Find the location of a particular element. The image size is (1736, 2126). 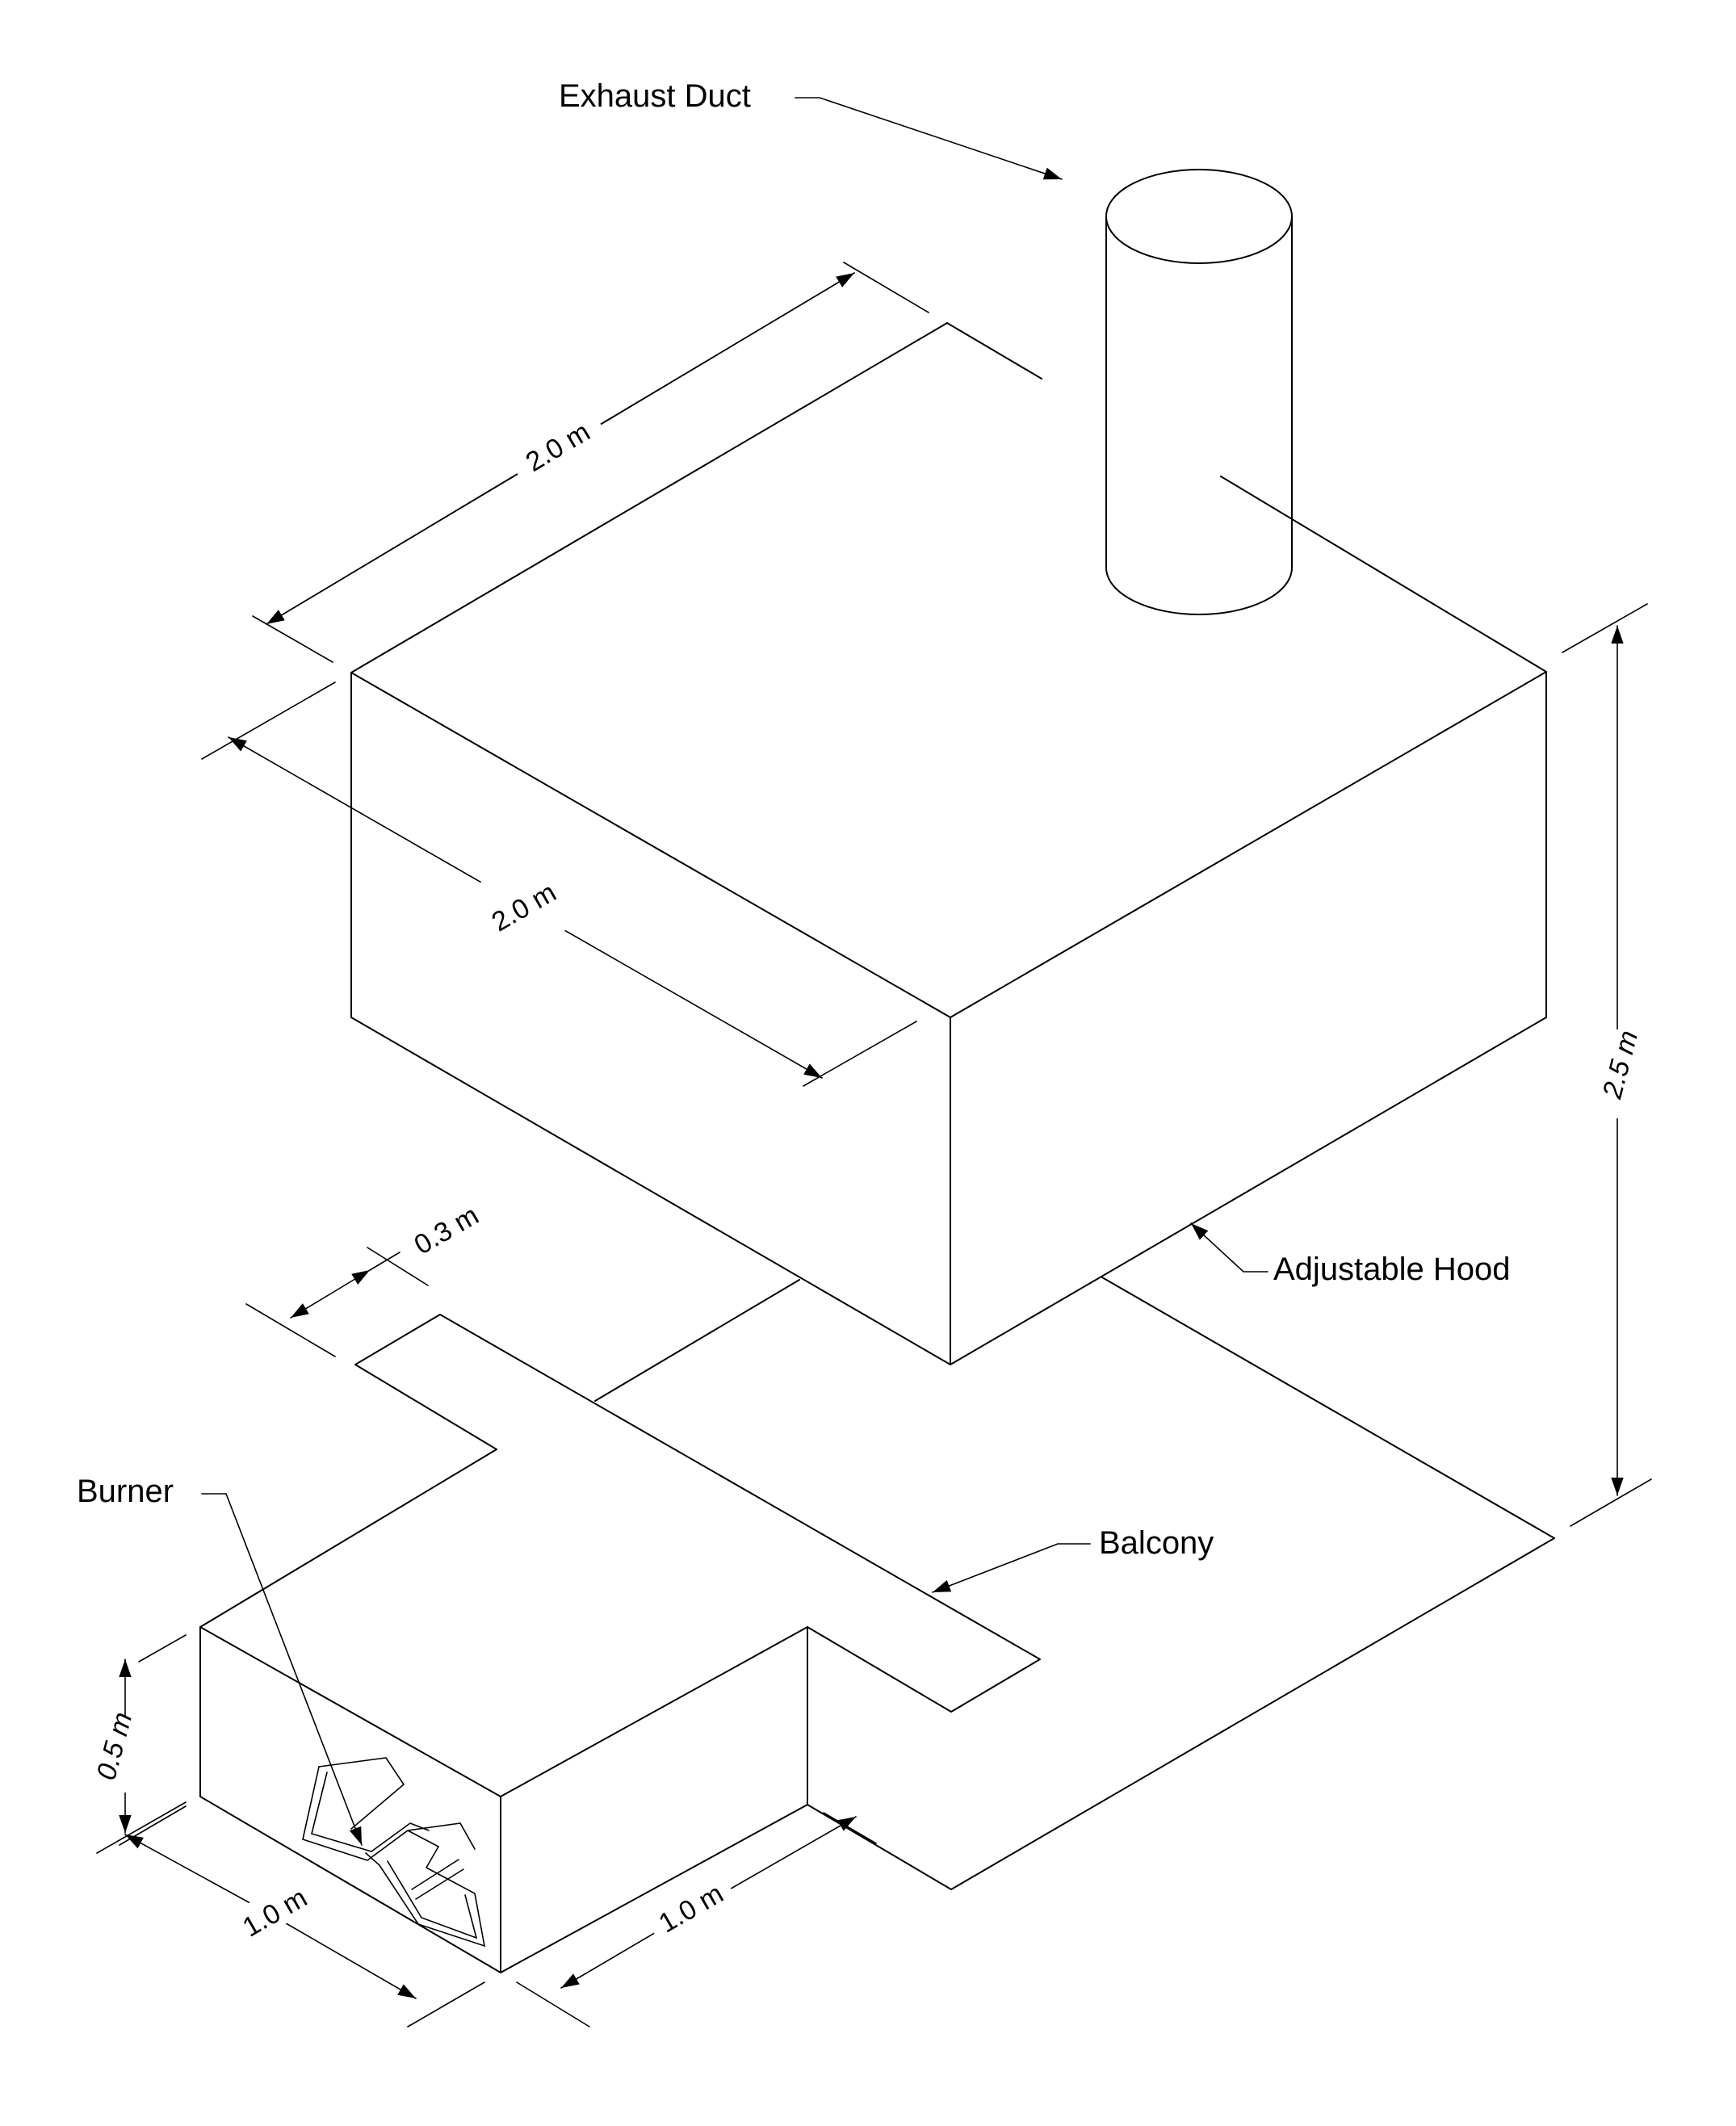

dimension-hood-length: 2.0 m is located at coordinates (590, 463).